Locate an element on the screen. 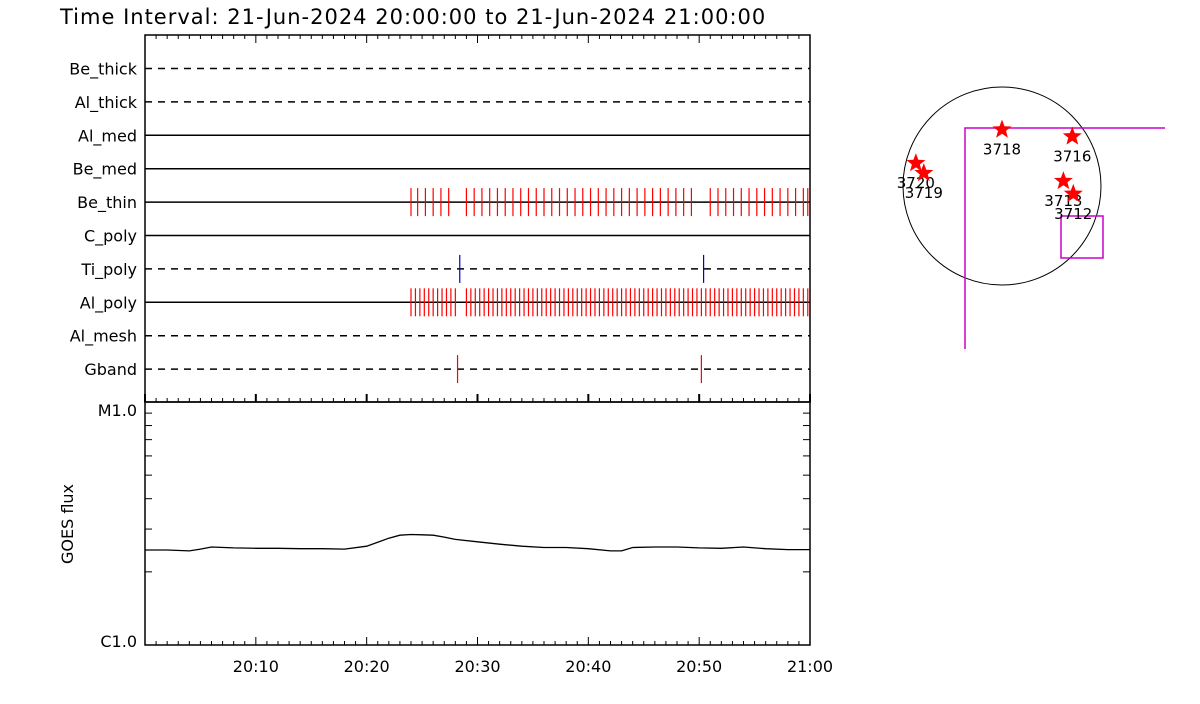  channel-label: Al_med is located at coordinates (107, 136).